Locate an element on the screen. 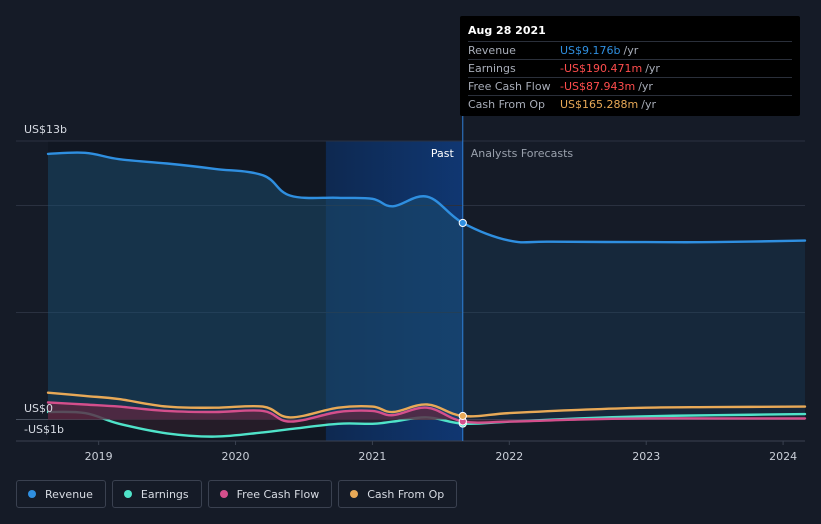  x-tick-label: 2022 is located at coordinates (509, 456).